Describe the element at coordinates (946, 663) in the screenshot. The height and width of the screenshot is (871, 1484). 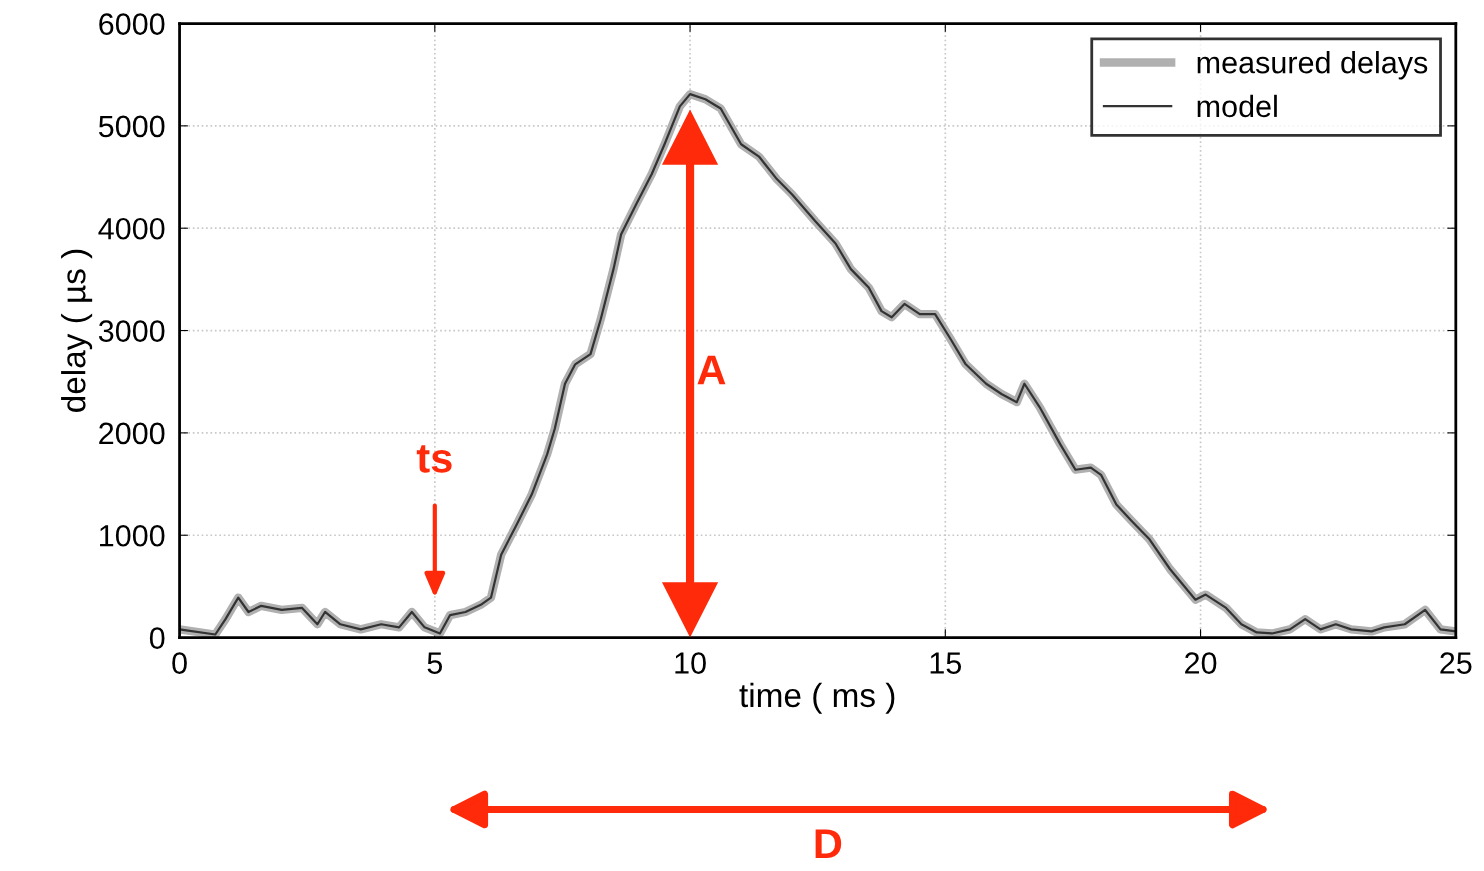
I see `x-tick-label: 15` at that location.